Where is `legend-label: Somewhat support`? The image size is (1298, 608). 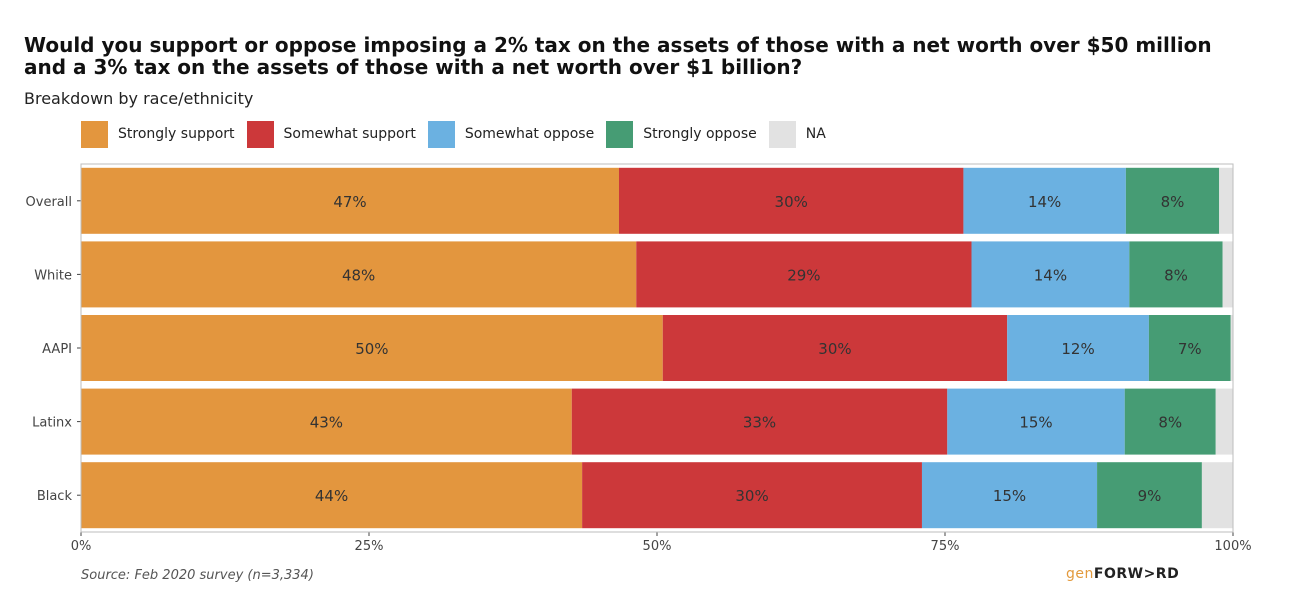 legend-label: Somewhat support is located at coordinates (349, 134).